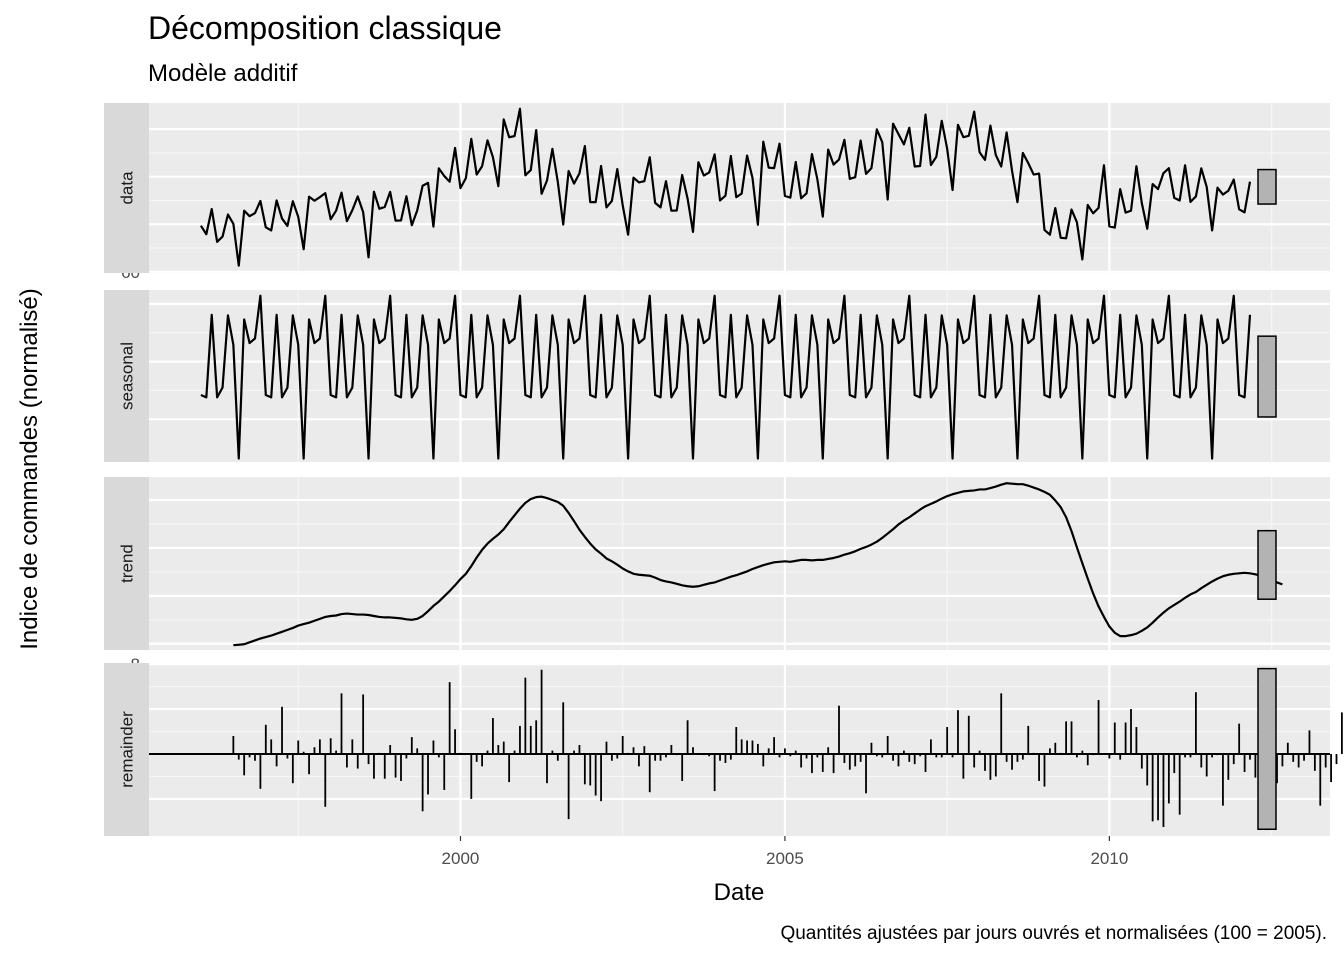  What do you see at coordinates (1267, 564) in the screenshot?
I see `range-bar-trend` at bounding box center [1267, 564].